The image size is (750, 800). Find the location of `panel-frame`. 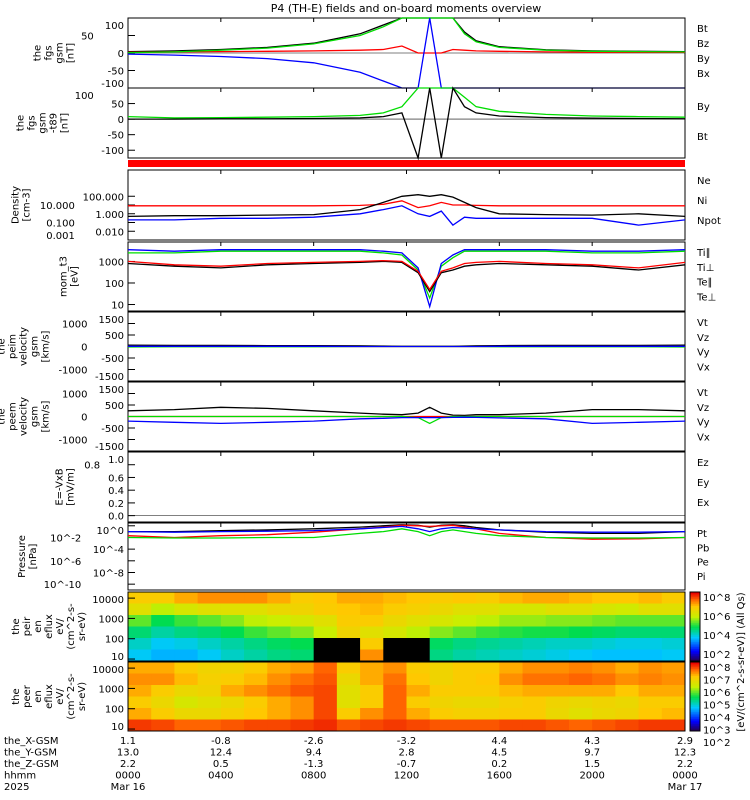

panel-frame is located at coordinates (406, 696).